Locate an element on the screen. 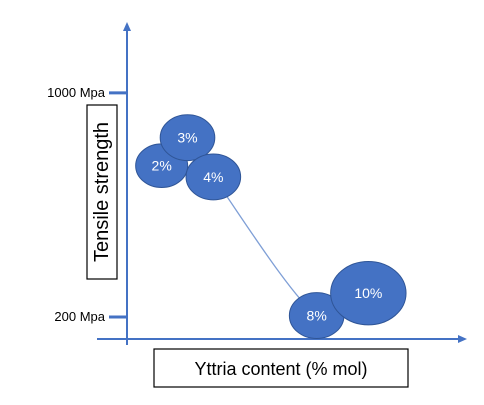  data-bubble-label: 2% is located at coordinates (162, 166).